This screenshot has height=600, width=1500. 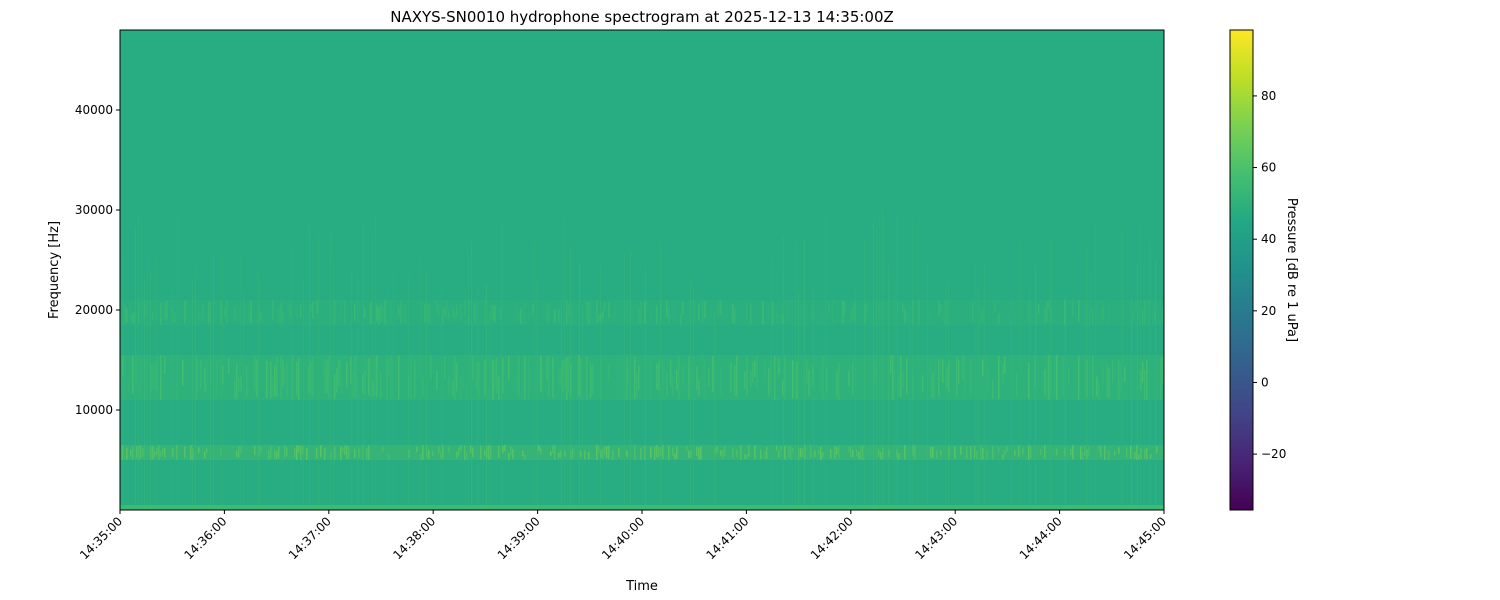 I want to click on y-axis-label: Frequency [Hz], so click(x=54, y=270).